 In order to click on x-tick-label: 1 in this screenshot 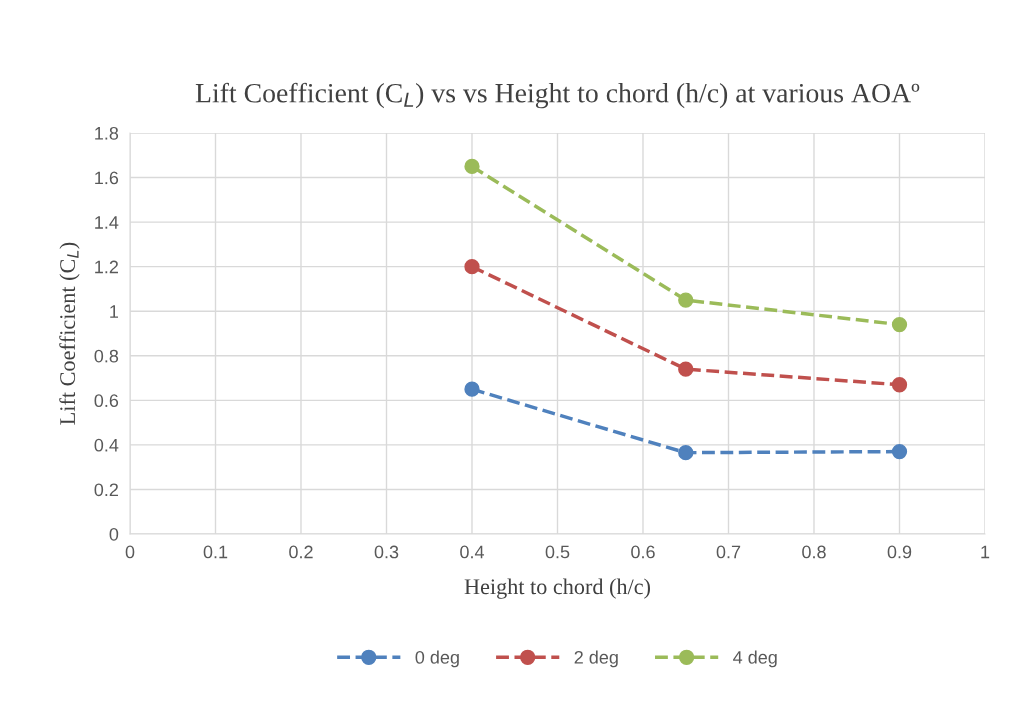, I will do `click(985, 552)`.